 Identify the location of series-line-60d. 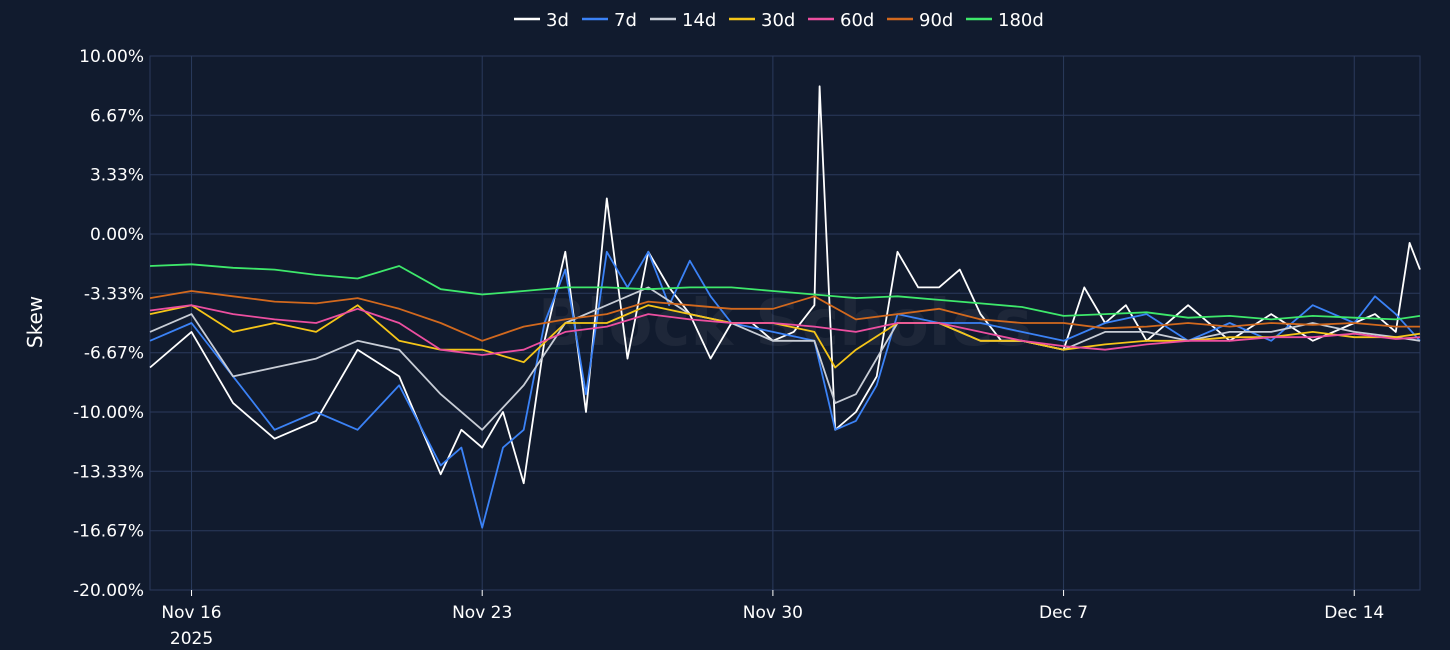
(785, 330).